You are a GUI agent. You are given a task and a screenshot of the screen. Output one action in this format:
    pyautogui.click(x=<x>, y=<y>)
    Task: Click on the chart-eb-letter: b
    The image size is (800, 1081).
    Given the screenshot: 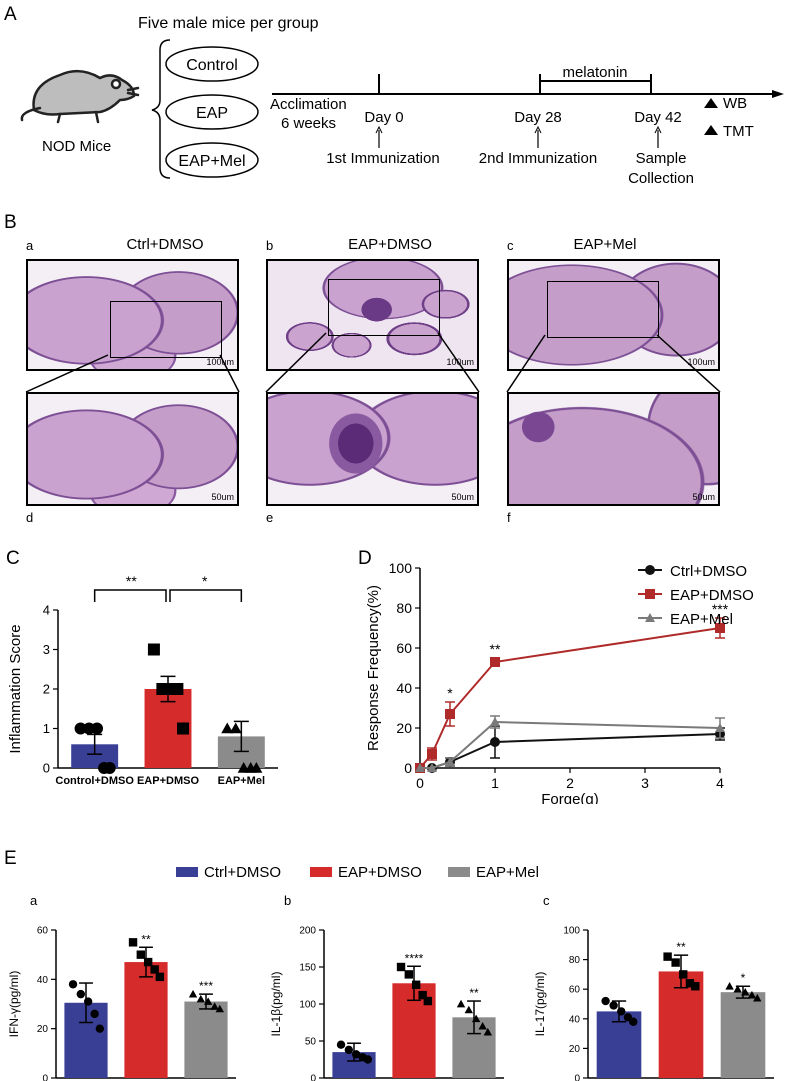 What is the action you would take?
    pyautogui.click(x=288, y=900)
    